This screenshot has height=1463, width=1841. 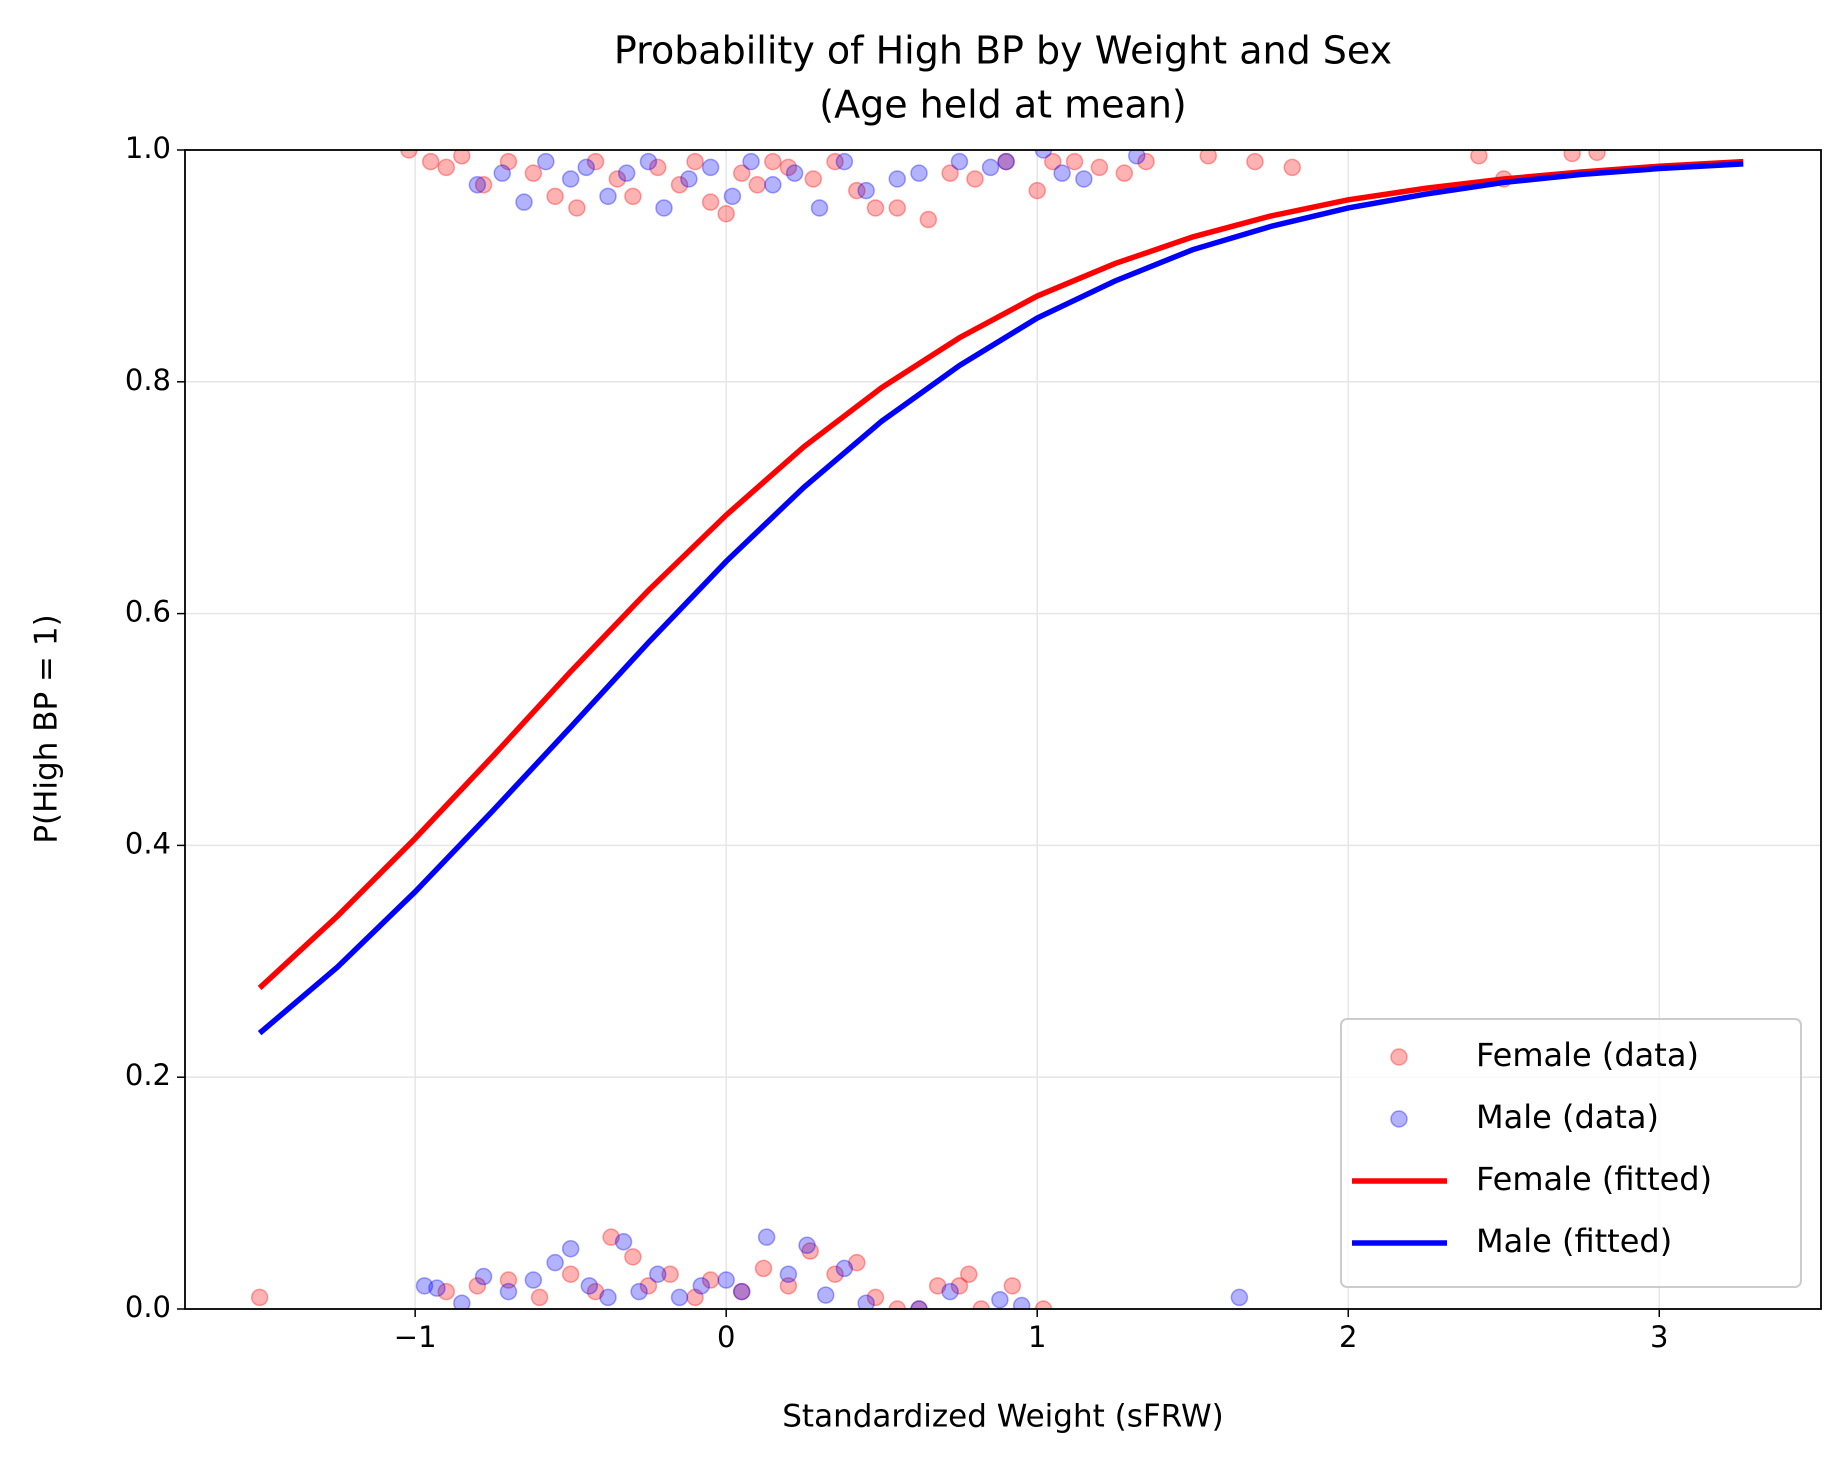 What do you see at coordinates (1002, 105) in the screenshot?
I see `chart-subtitle: (Age held at mean)` at bounding box center [1002, 105].